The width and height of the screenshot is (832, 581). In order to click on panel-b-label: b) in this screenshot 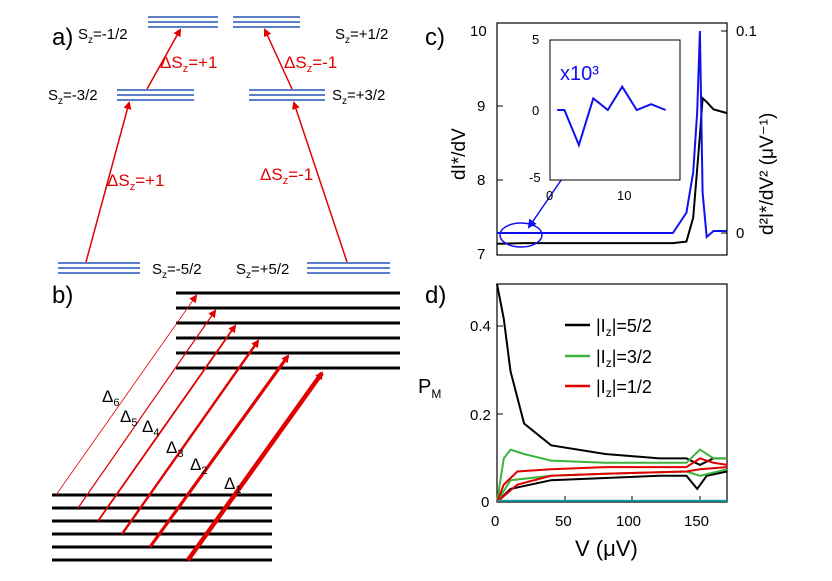, I will do `click(62, 295)`.